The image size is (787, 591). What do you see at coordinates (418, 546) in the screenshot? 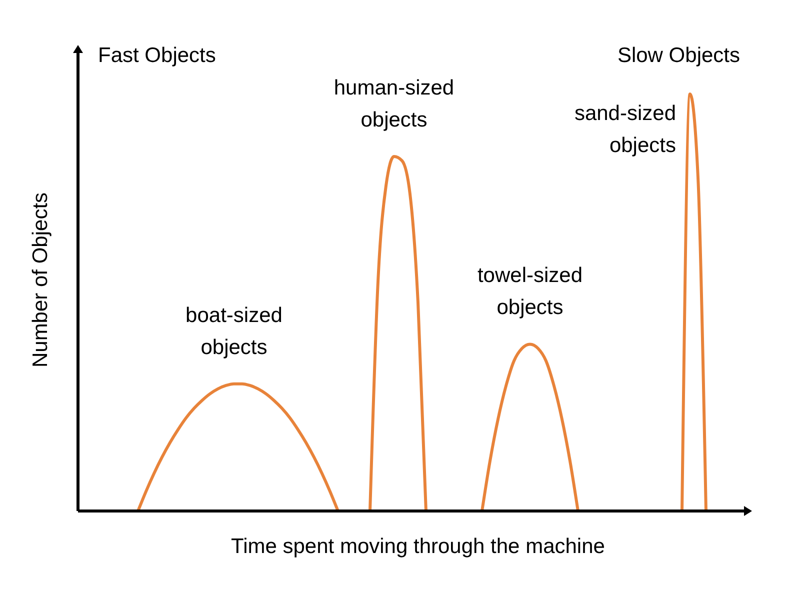
I see `x-axis-title: Time spent moving through the machine` at bounding box center [418, 546].